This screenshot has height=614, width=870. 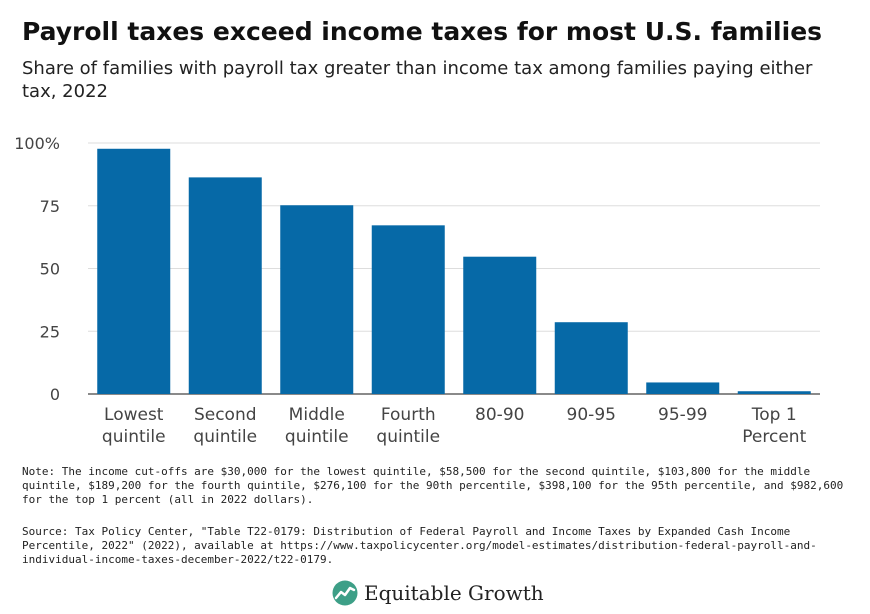 What do you see at coordinates (50, 269) in the screenshot?
I see `y-tick-label: 50` at bounding box center [50, 269].